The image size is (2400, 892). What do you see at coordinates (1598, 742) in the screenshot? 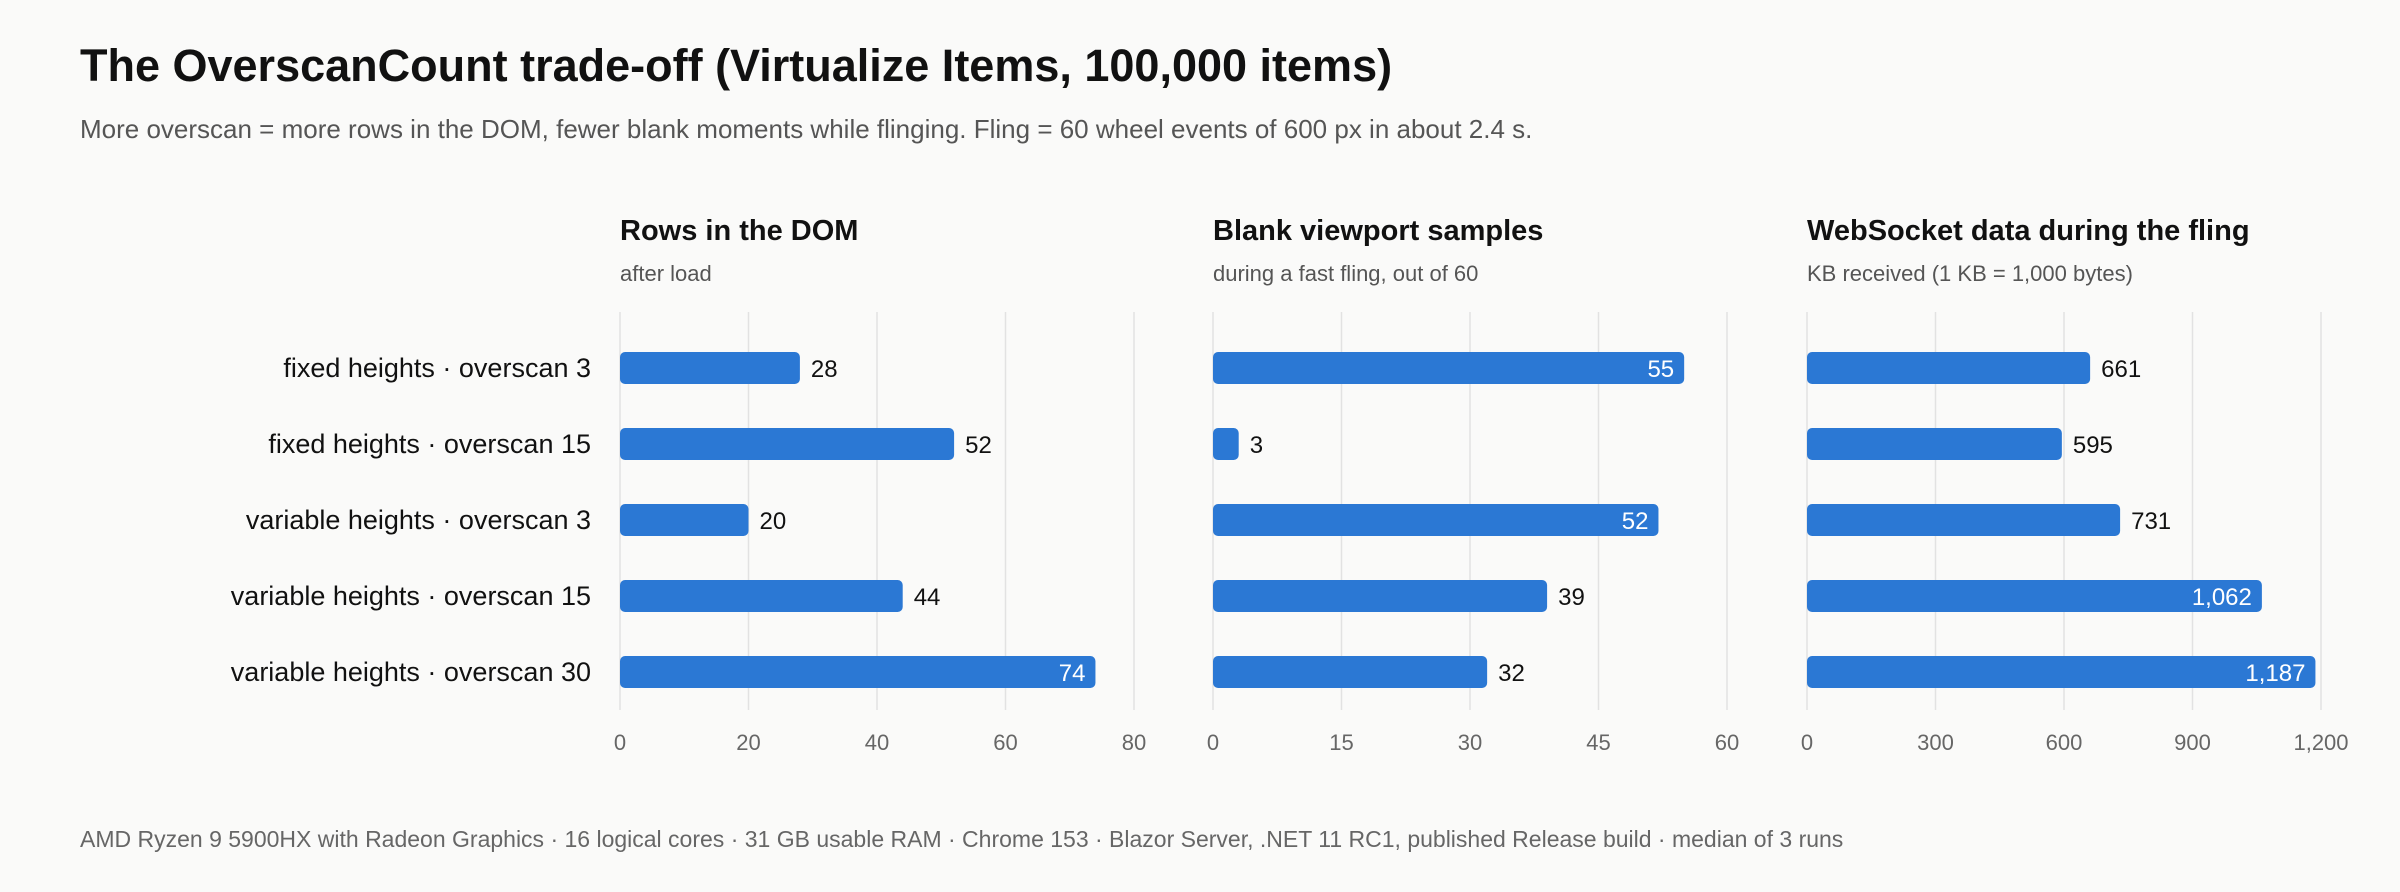
I see `tick-label: 45` at bounding box center [1598, 742].